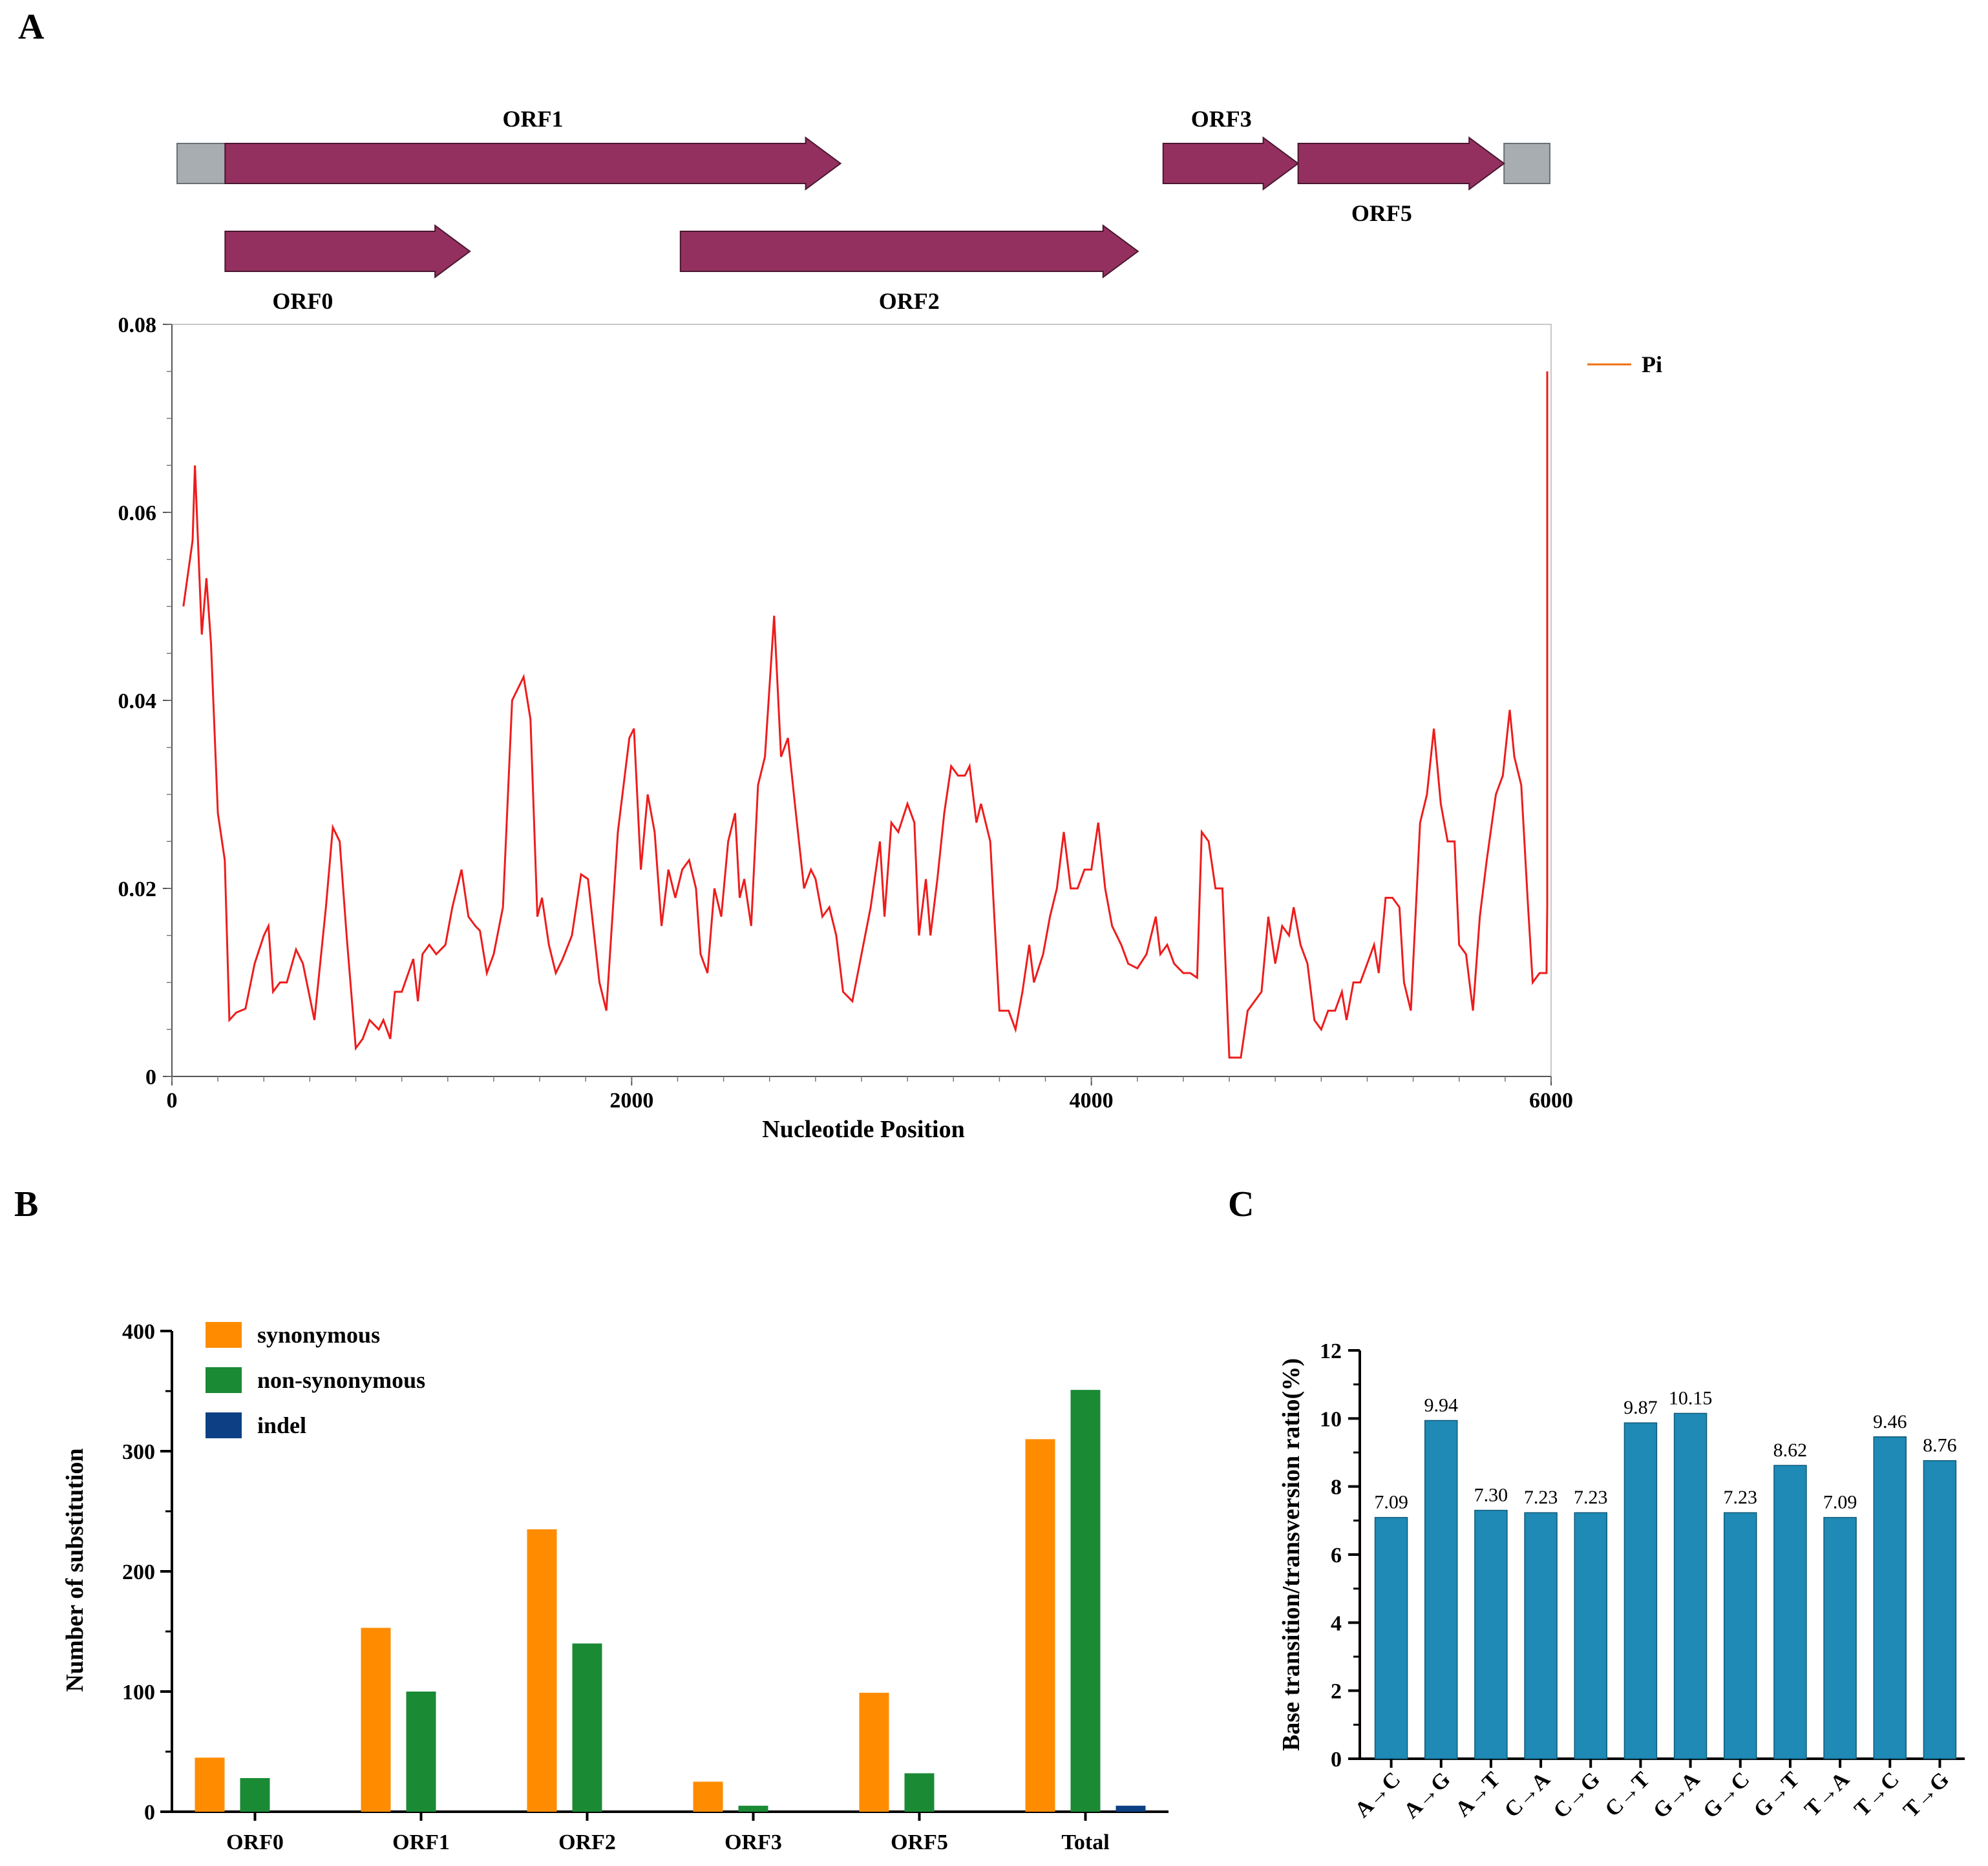  Describe the element at coordinates (1940, 1445) in the screenshot. I see `tr-data-label: 8.76` at that location.